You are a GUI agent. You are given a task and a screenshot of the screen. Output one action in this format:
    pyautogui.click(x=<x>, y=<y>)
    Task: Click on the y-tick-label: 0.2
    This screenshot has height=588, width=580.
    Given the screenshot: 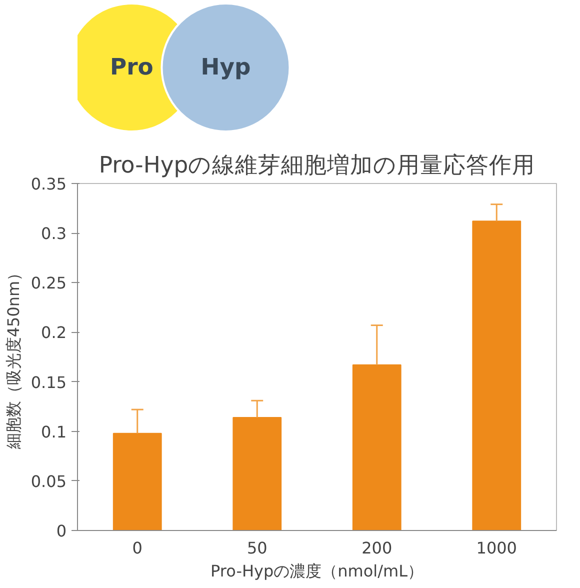 What is the action you would take?
    pyautogui.click(x=54, y=332)
    